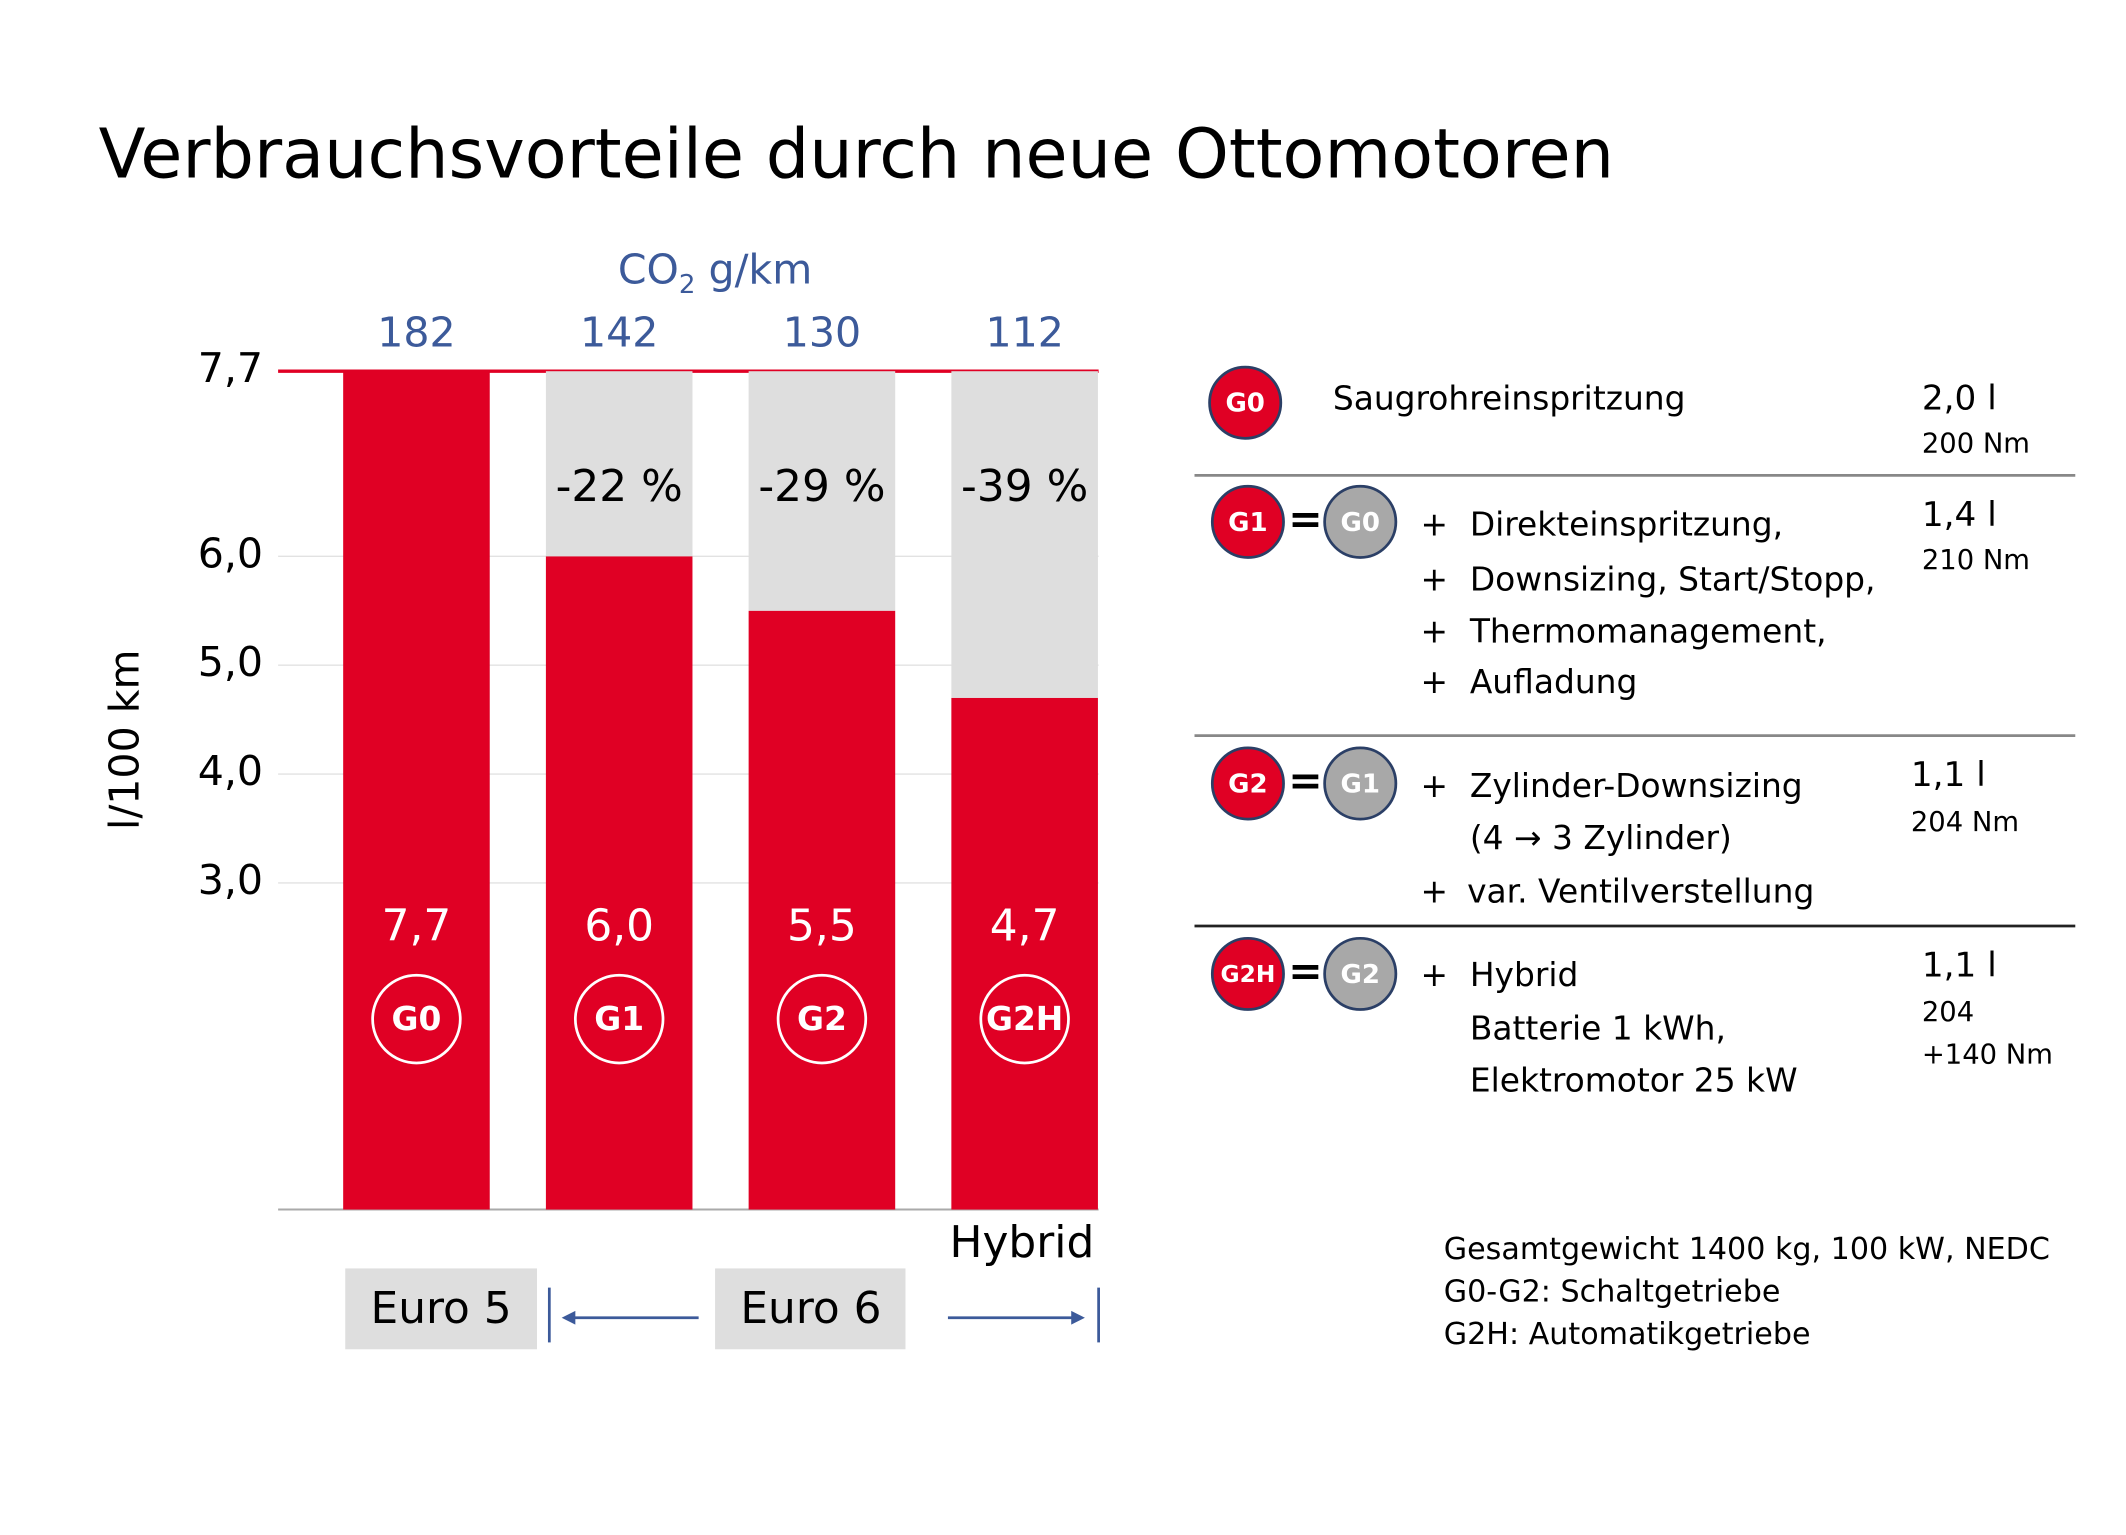 The width and height of the screenshot is (2126, 1535). I want to click on item-text: Zylinder-Downsizing, so click(1636, 785).